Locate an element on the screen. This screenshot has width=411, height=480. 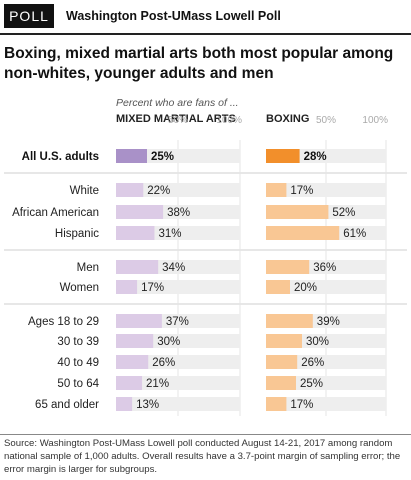
data-label: 13% is located at coordinates (147, 405).